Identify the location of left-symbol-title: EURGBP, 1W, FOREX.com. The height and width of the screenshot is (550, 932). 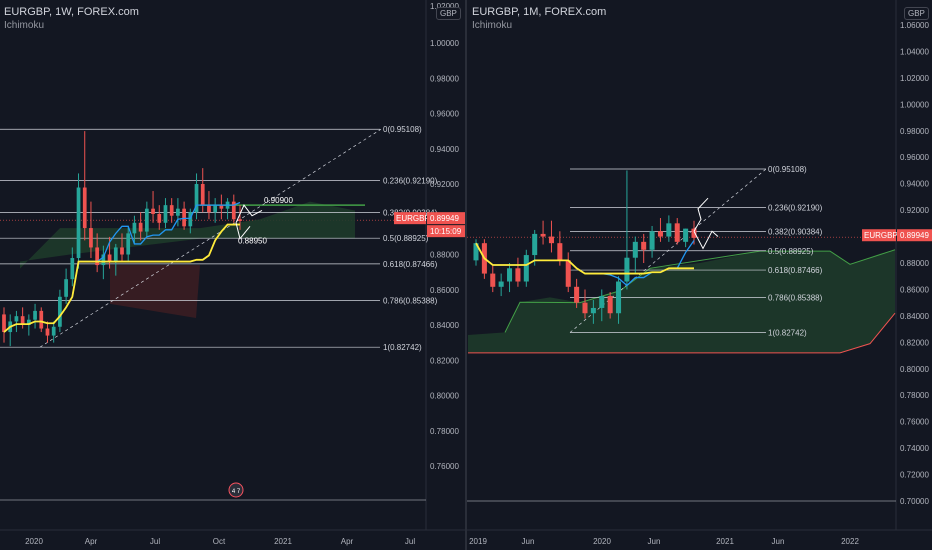
(71, 12).